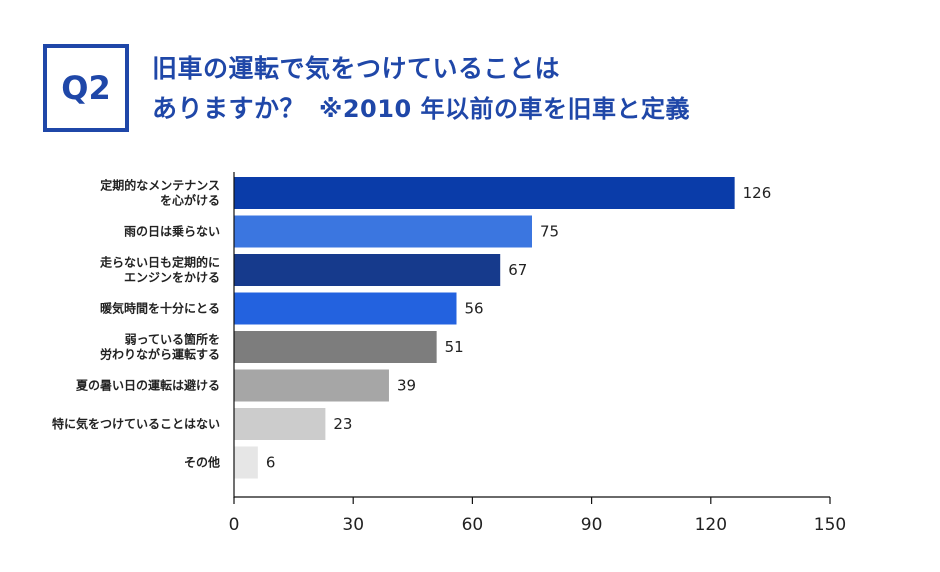 The height and width of the screenshot is (572, 940). I want to click on question-badge-label: Q2, so click(86, 88).